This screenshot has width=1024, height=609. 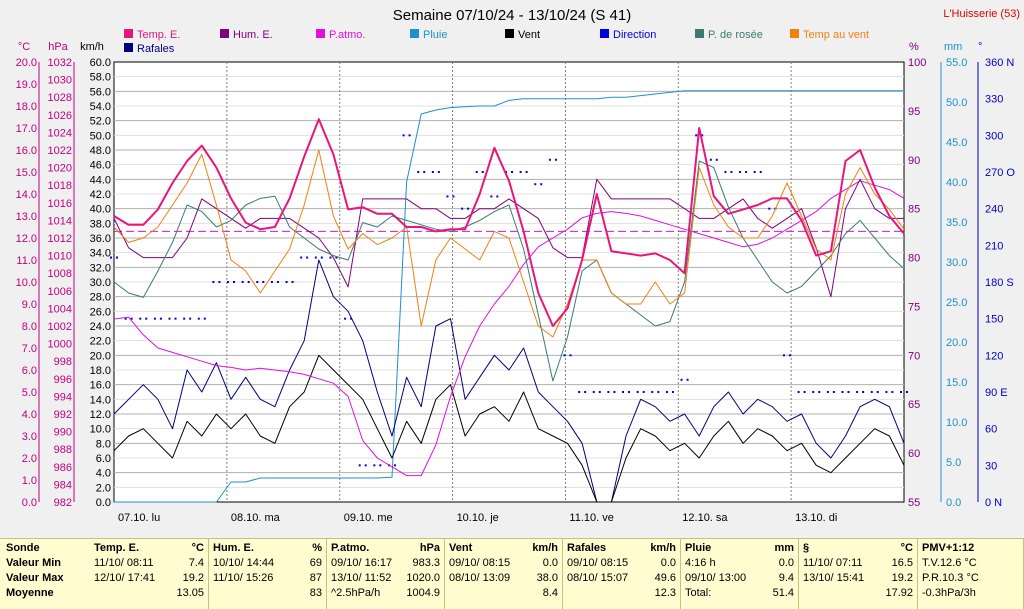 I want to click on pct-axis-tick-label: 85, so click(x=914, y=210).